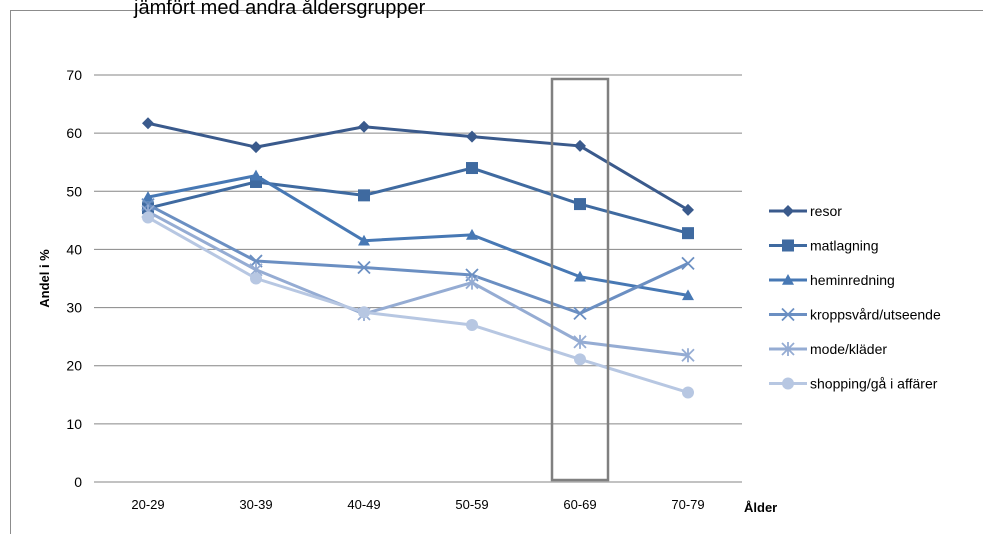 Image resolution: width=984 pixels, height=535 pixels. What do you see at coordinates (147, 504) in the screenshot?
I see `x-tick-label: 20-29` at bounding box center [147, 504].